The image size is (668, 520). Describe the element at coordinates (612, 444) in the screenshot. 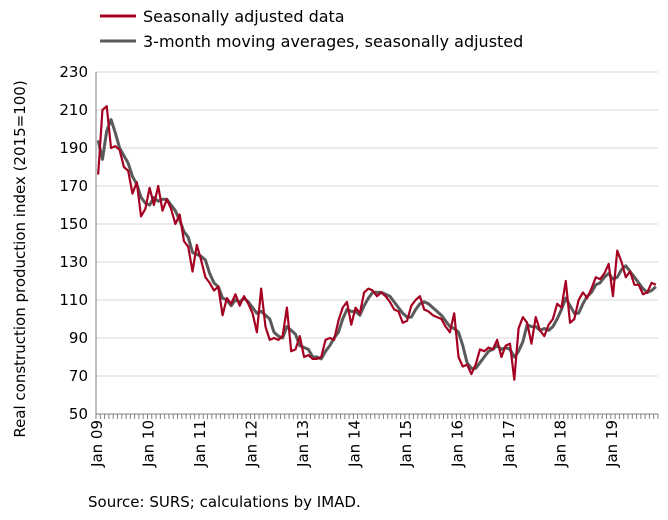

I see `x-tick-label: Jan 19` at that location.